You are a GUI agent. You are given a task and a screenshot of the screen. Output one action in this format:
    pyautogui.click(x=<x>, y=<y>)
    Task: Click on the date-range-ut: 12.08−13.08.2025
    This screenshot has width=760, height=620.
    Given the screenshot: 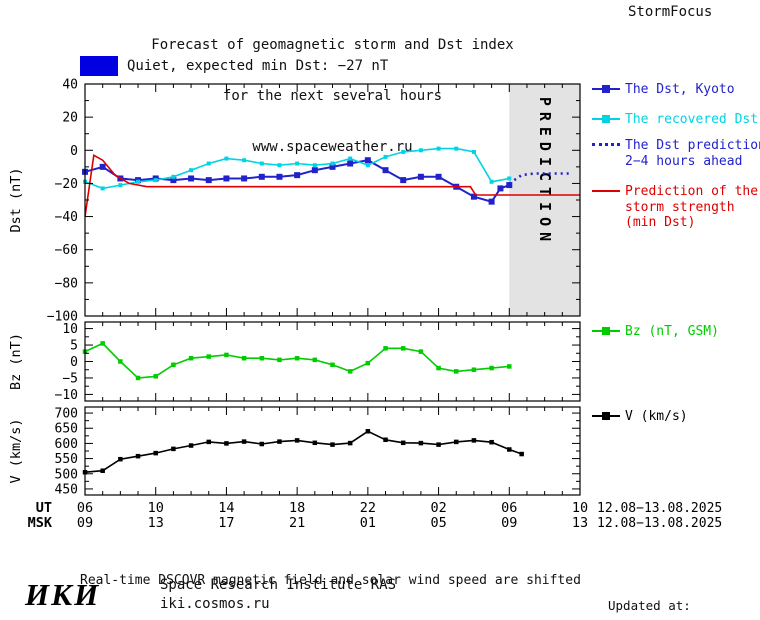 What is the action you would take?
    pyautogui.click(x=659, y=508)
    